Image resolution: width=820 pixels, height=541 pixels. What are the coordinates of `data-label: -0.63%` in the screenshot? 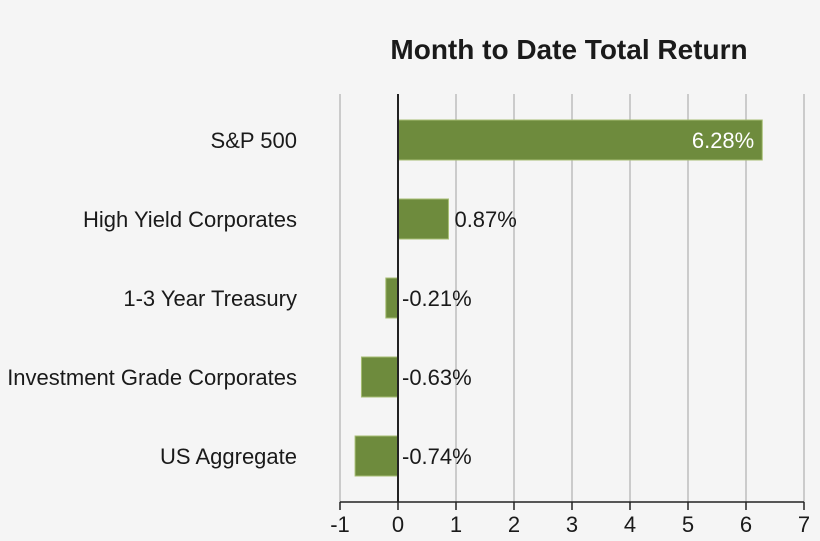 It's located at (437, 377).